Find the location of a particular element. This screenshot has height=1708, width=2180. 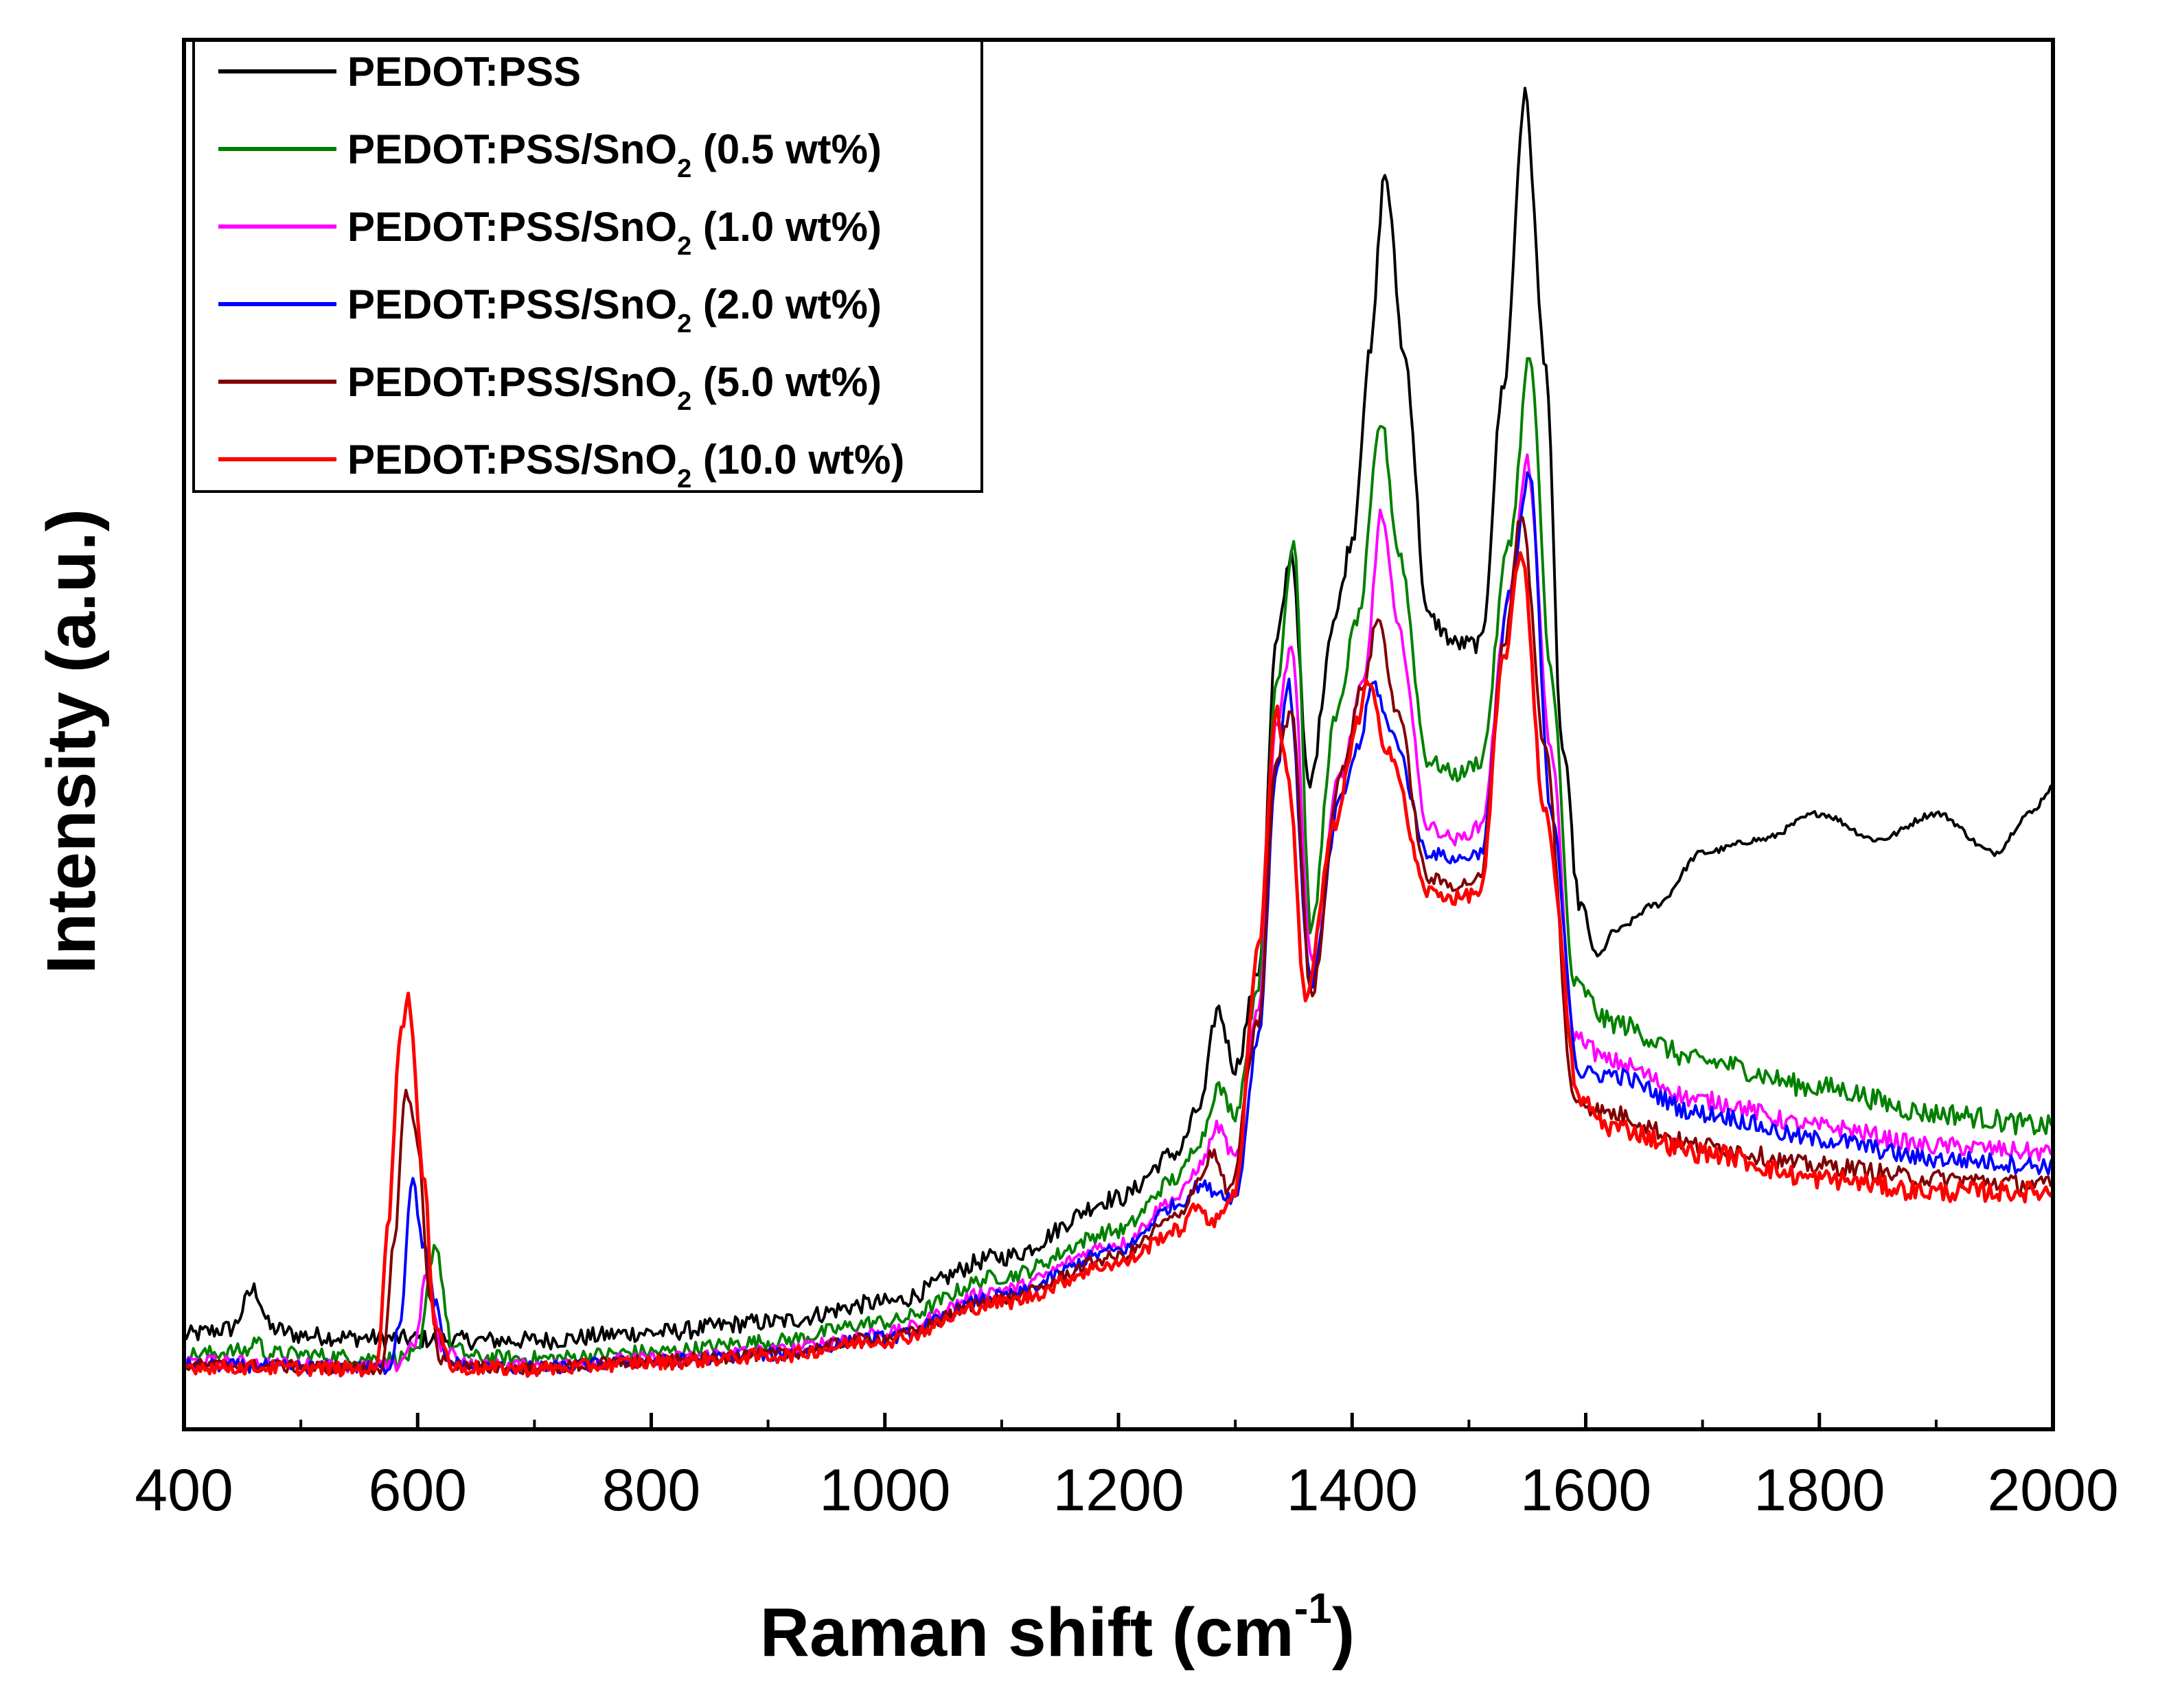

x-tick-label: 800 is located at coordinates (651, 1490).